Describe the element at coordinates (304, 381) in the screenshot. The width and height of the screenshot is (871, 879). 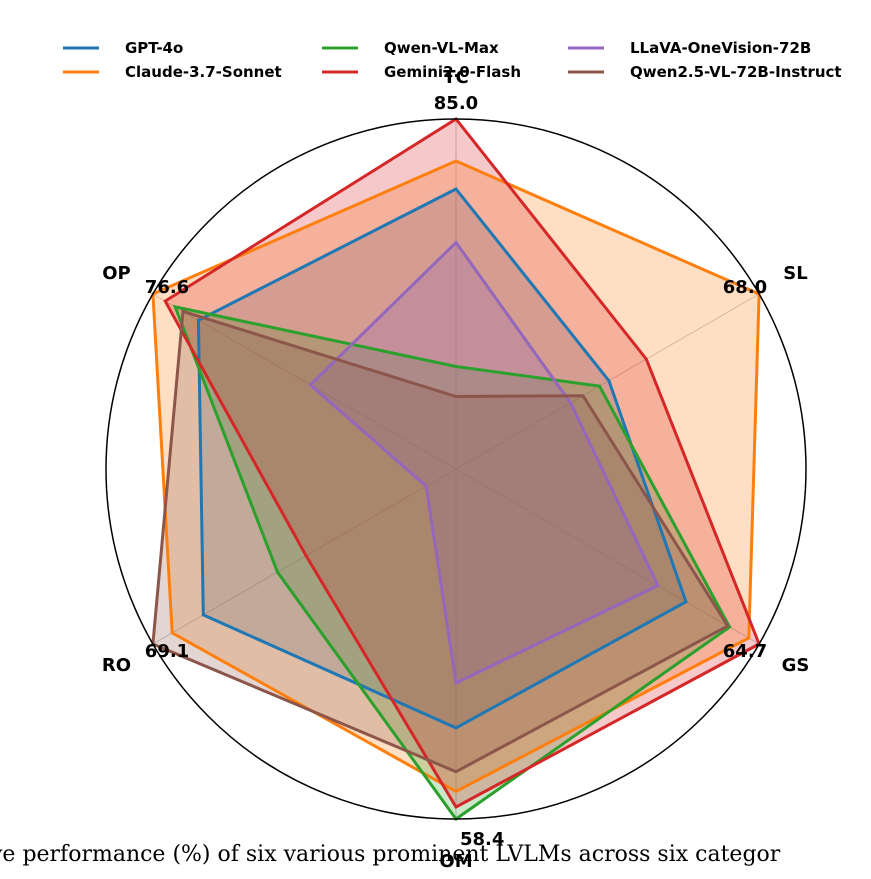
I see `spoke-op` at that location.